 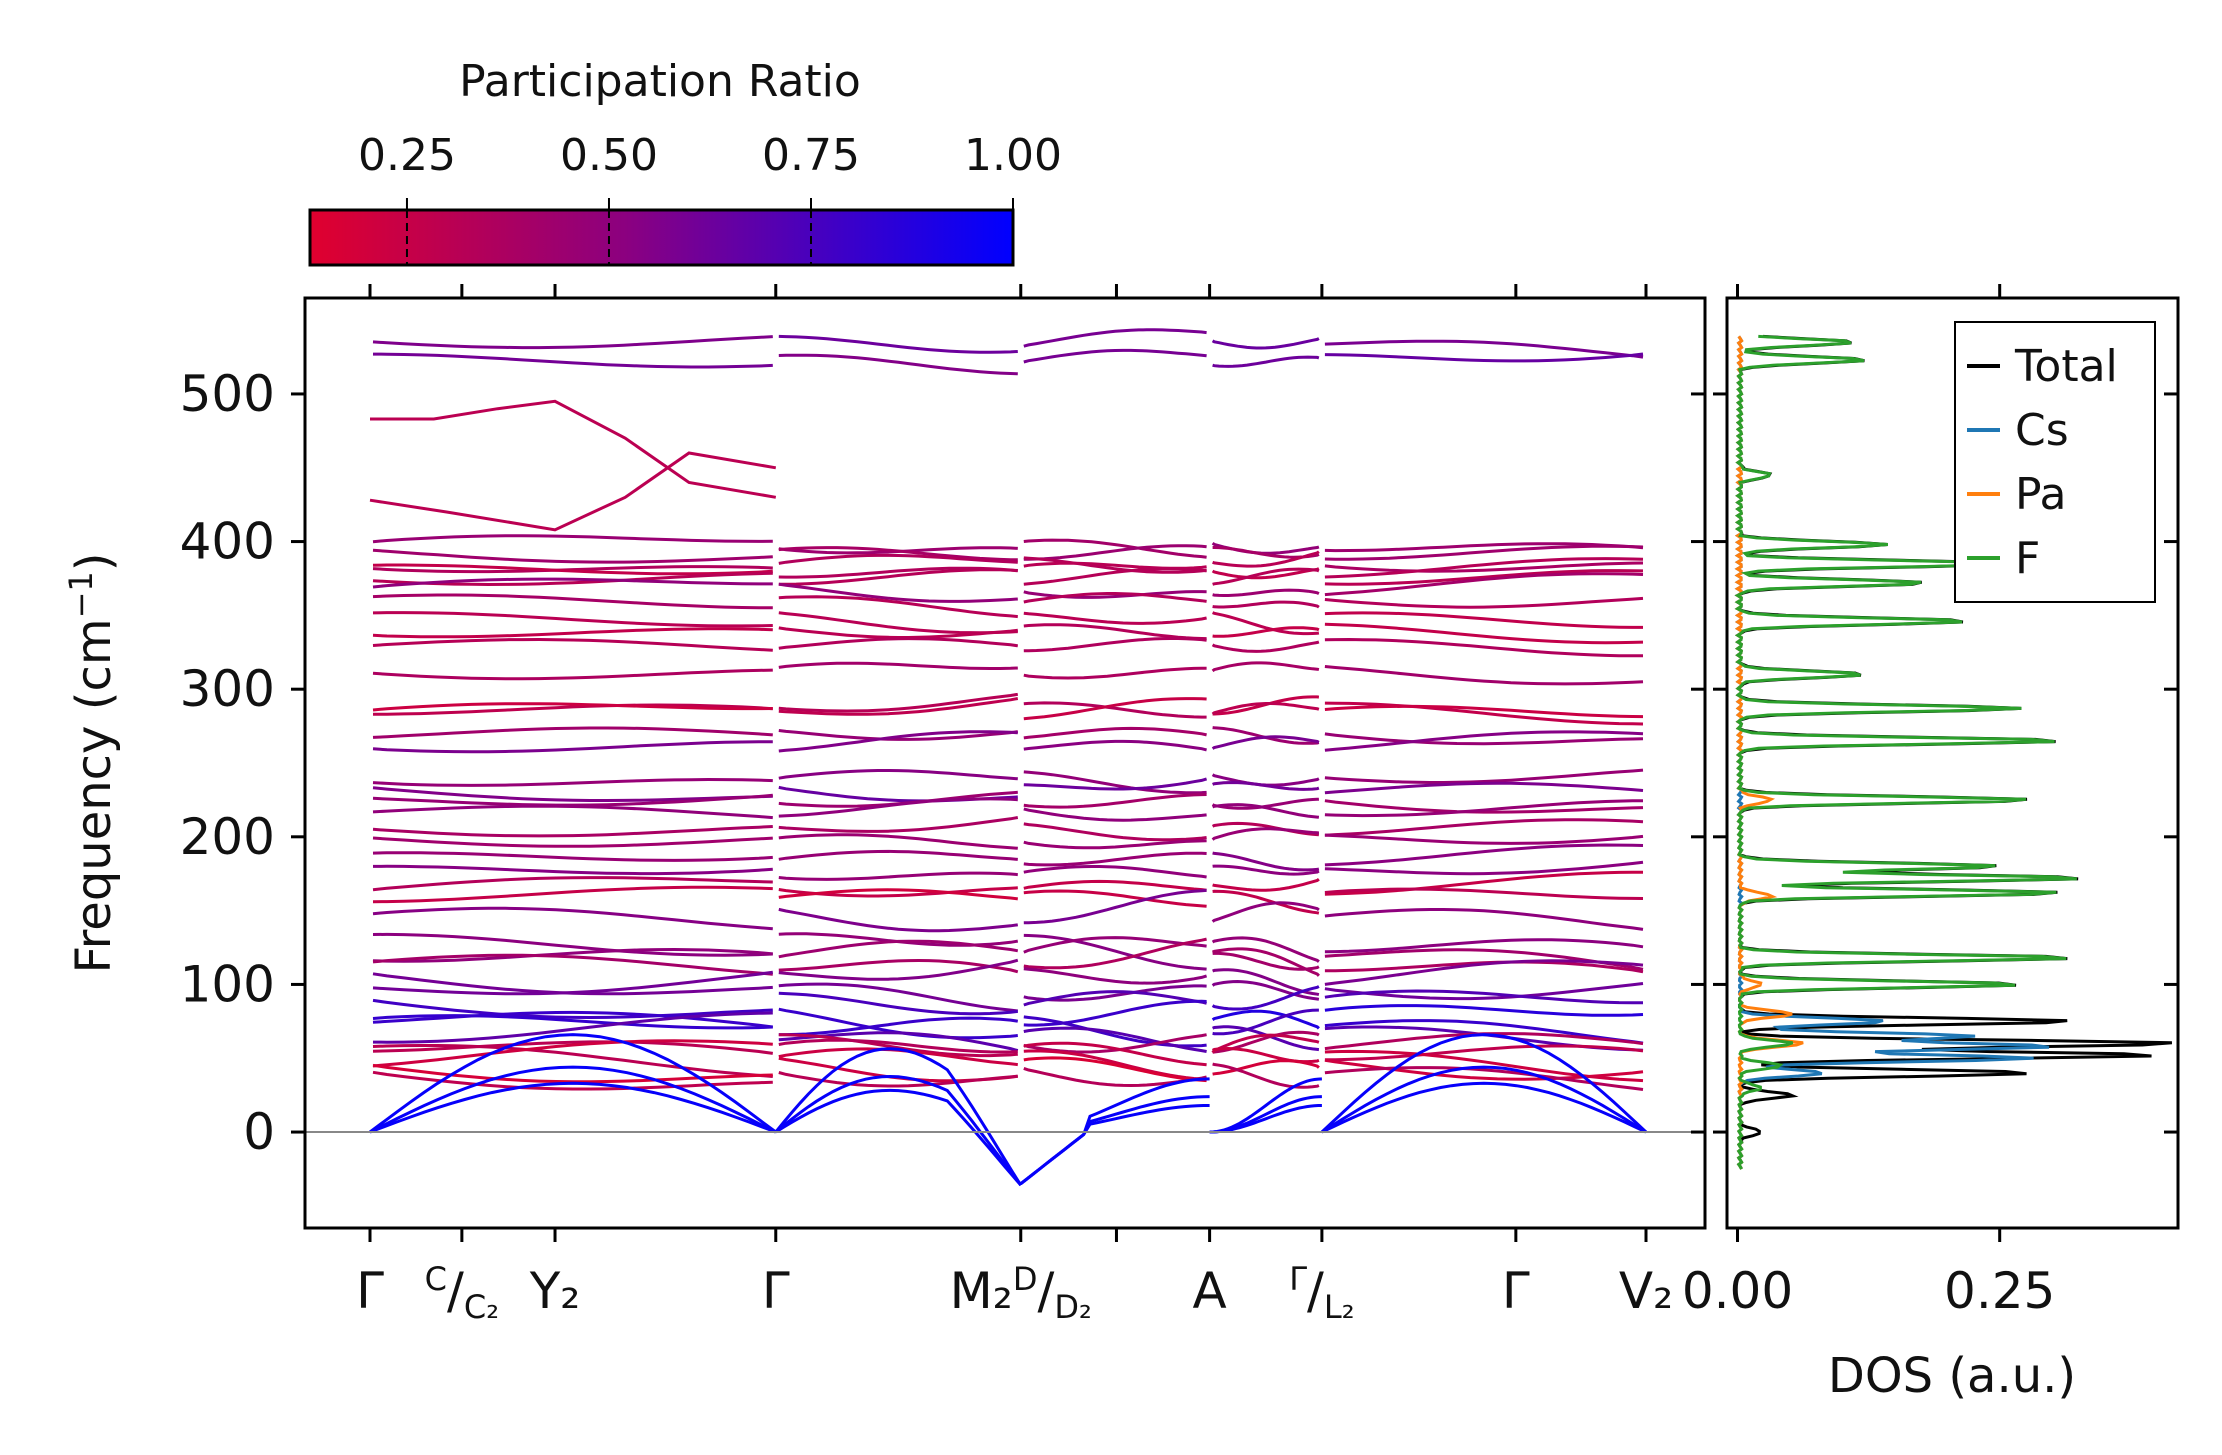 I want to click on y-tick-label: 100, so click(x=227, y=984).